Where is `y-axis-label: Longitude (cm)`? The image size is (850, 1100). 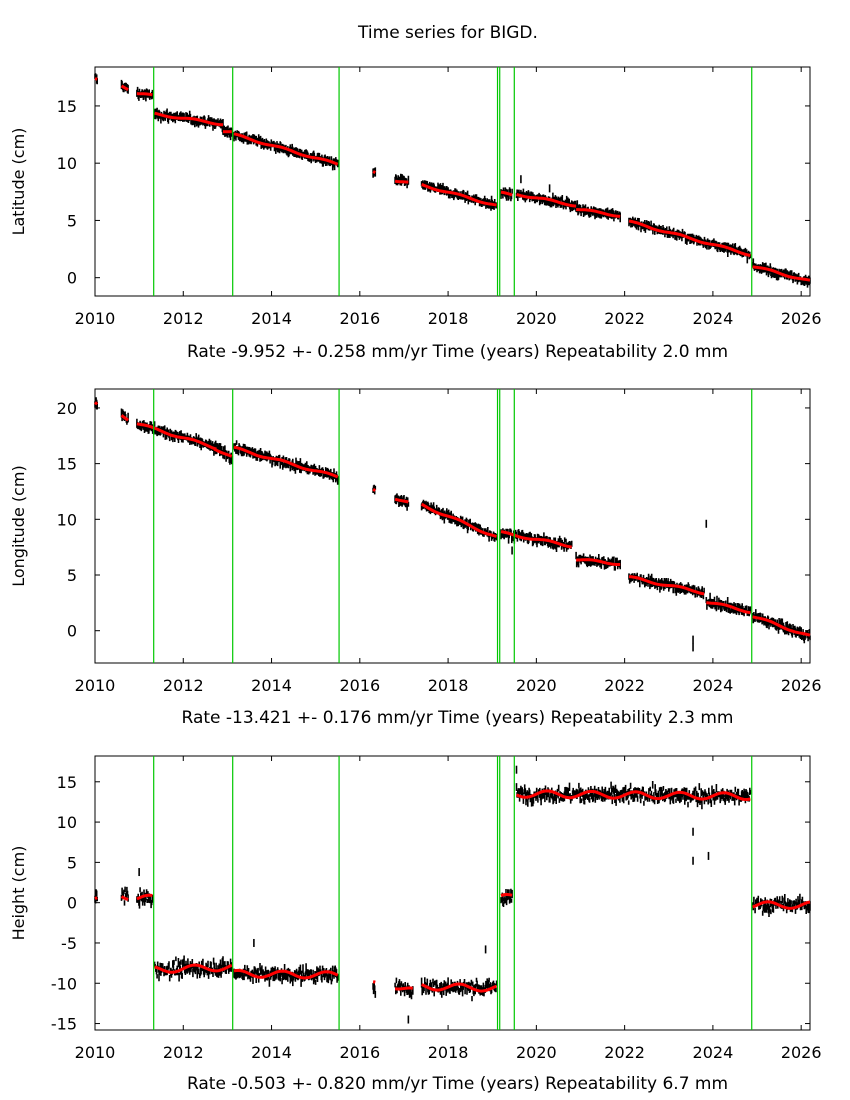
y-axis-label: Longitude (cm) is located at coordinates (18, 526).